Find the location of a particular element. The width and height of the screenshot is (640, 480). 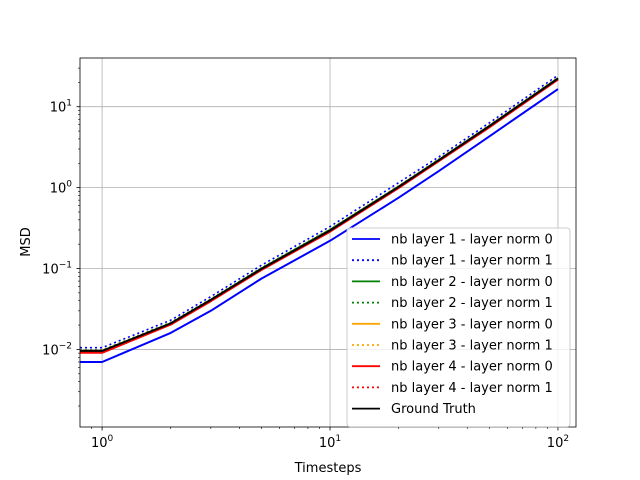

legend-label: nb layer 1 - layer norm 1 is located at coordinates (472, 261).